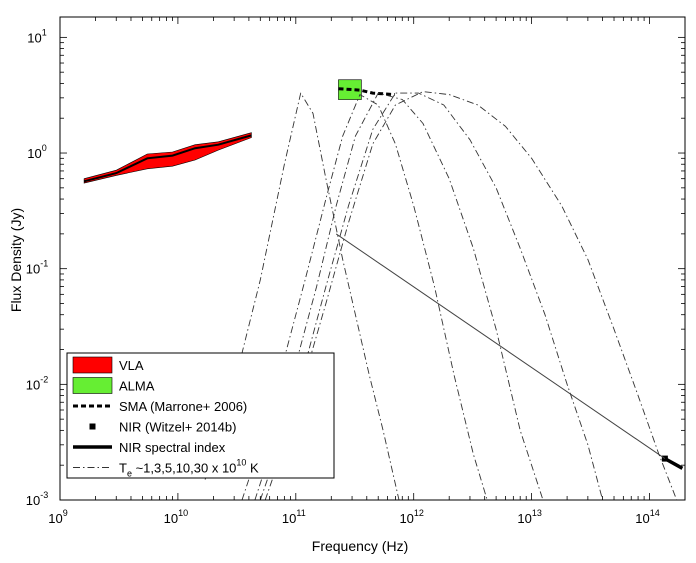 This screenshot has height=563, width=696. What do you see at coordinates (184, 468) in the screenshot?
I see `legend-label-suffix: ~1,3,5,10,30 x 10` at bounding box center [184, 468].